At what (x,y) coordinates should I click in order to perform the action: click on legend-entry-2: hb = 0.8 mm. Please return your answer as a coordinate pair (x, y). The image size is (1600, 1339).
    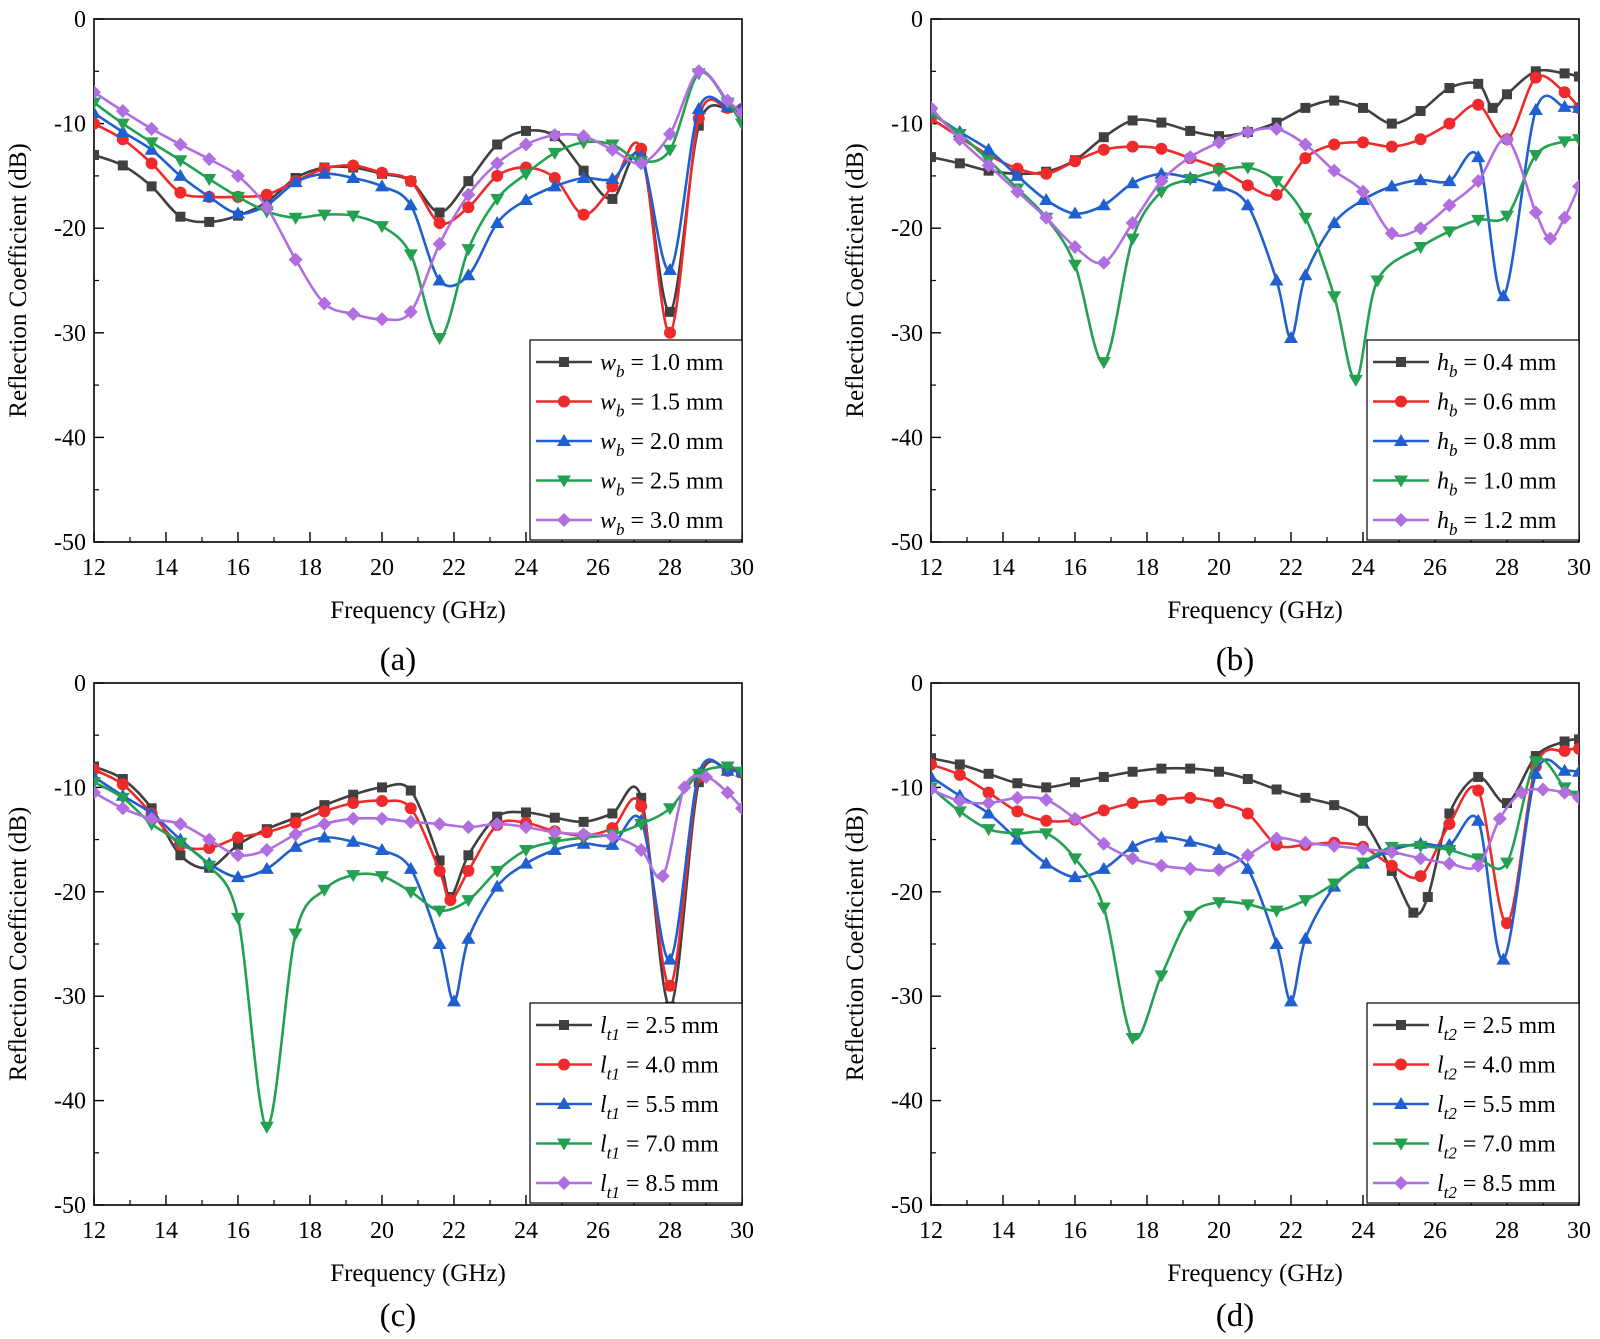
    Looking at the image, I should click on (1497, 444).